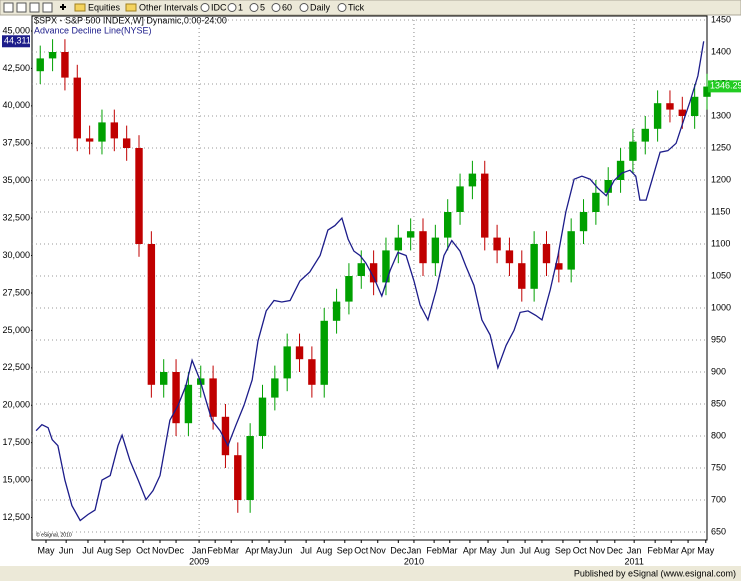 The height and width of the screenshot is (586, 741). What do you see at coordinates (93, 30) in the screenshot?
I see `legend-entry: Advance Decline Line(NYSE)` at bounding box center [93, 30].